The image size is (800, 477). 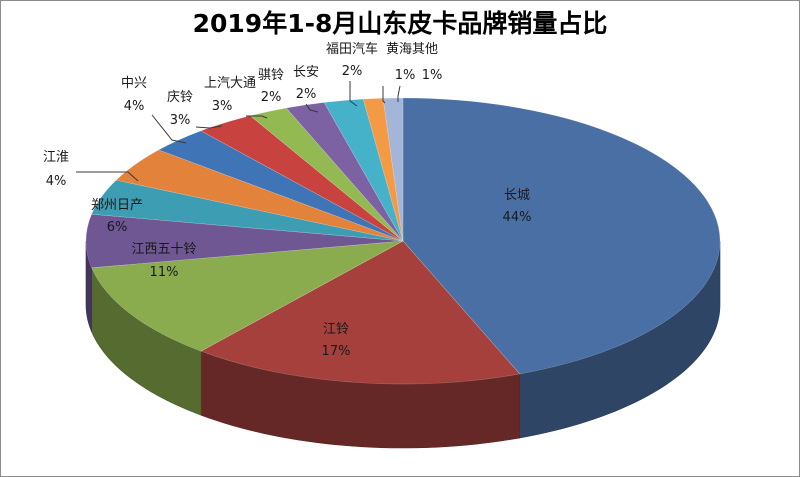 What do you see at coordinates (222, 106) in the screenshot?
I see `slice-value-7: 3%` at bounding box center [222, 106].